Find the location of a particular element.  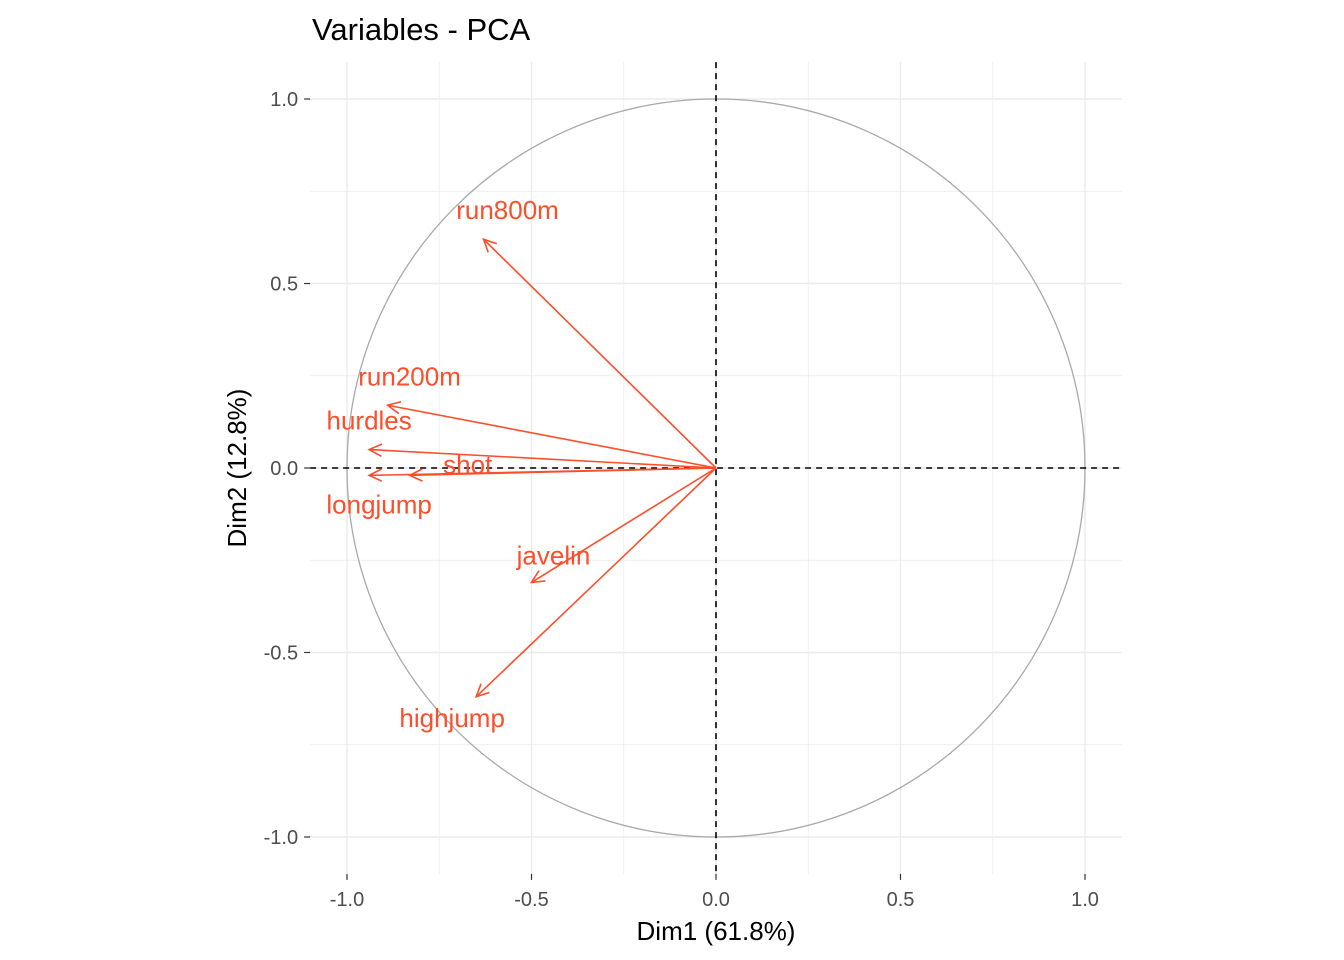

variable-run800m: run800m is located at coordinates (586, 332).